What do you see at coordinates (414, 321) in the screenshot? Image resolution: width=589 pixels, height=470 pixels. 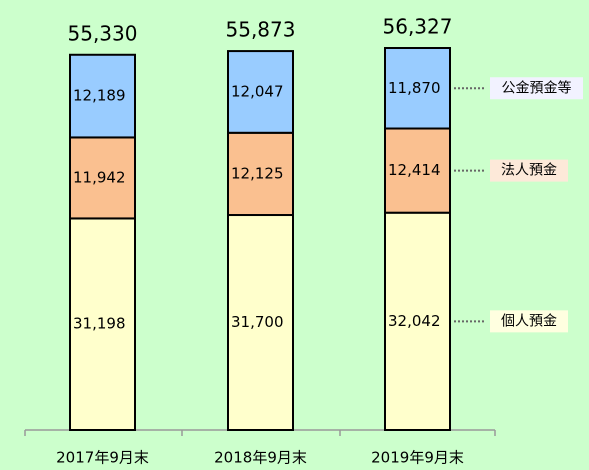 I see `data-label: 32,042` at bounding box center [414, 321].